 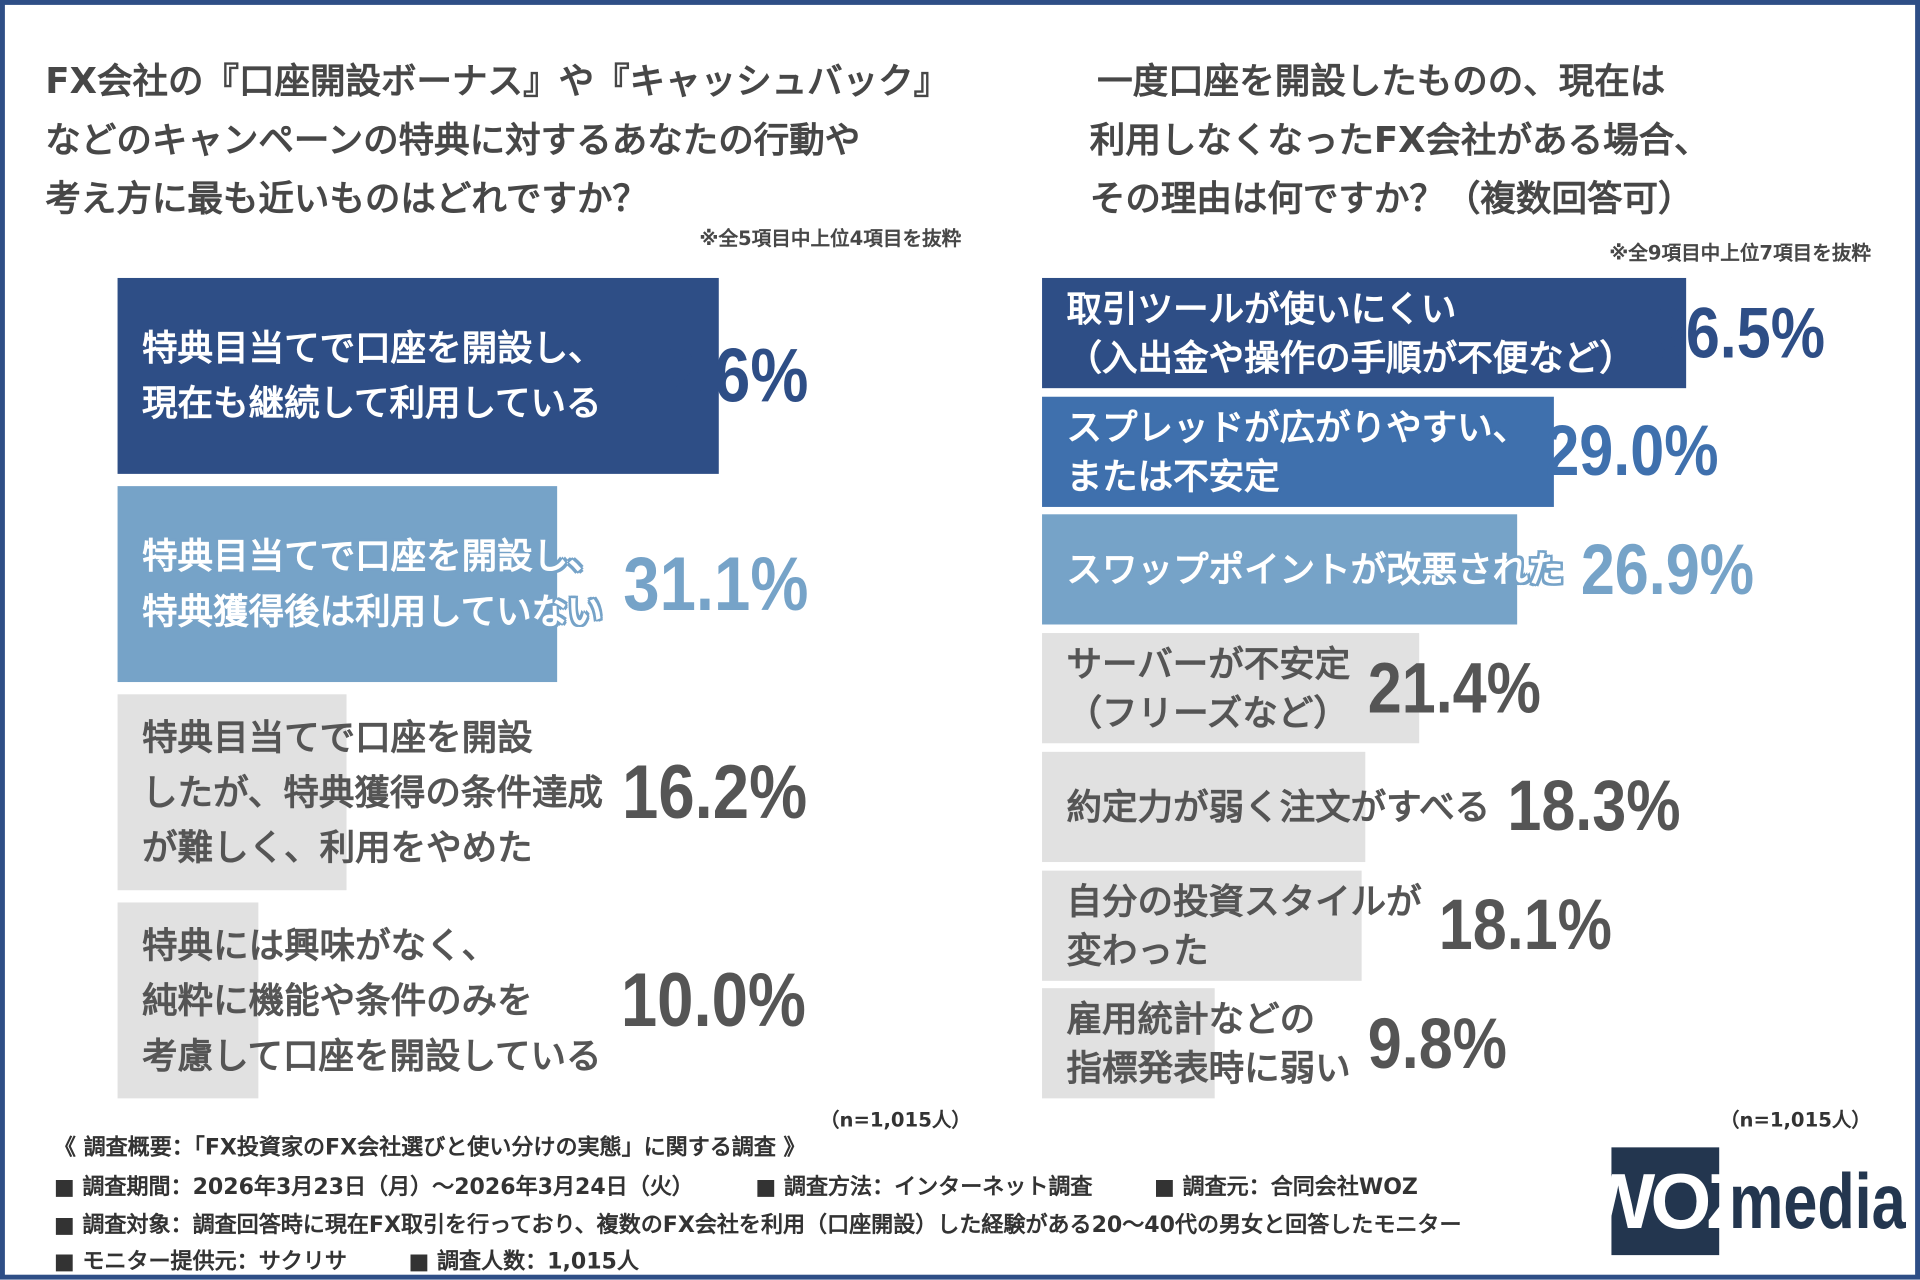 I want to click on bar-row: 自分の投資スタイルが 変わった 18.1%, so click(x=1341, y=925).